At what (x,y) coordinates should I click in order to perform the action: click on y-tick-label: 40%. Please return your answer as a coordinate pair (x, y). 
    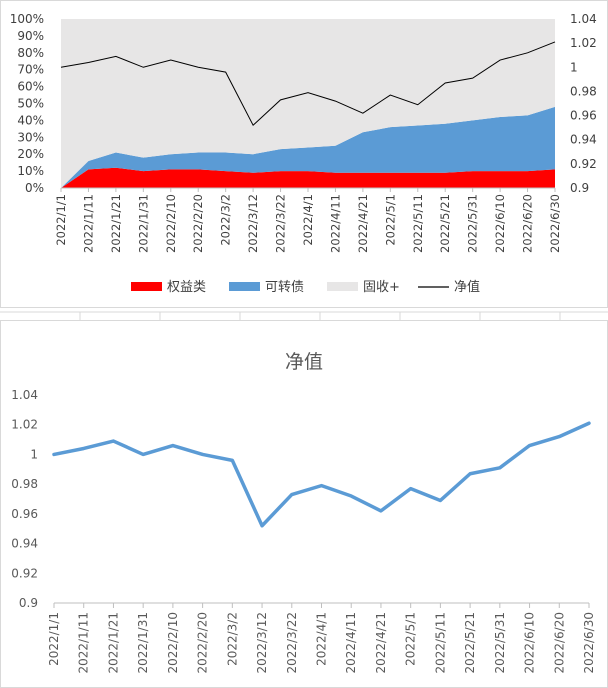
    Looking at the image, I should click on (30, 120).